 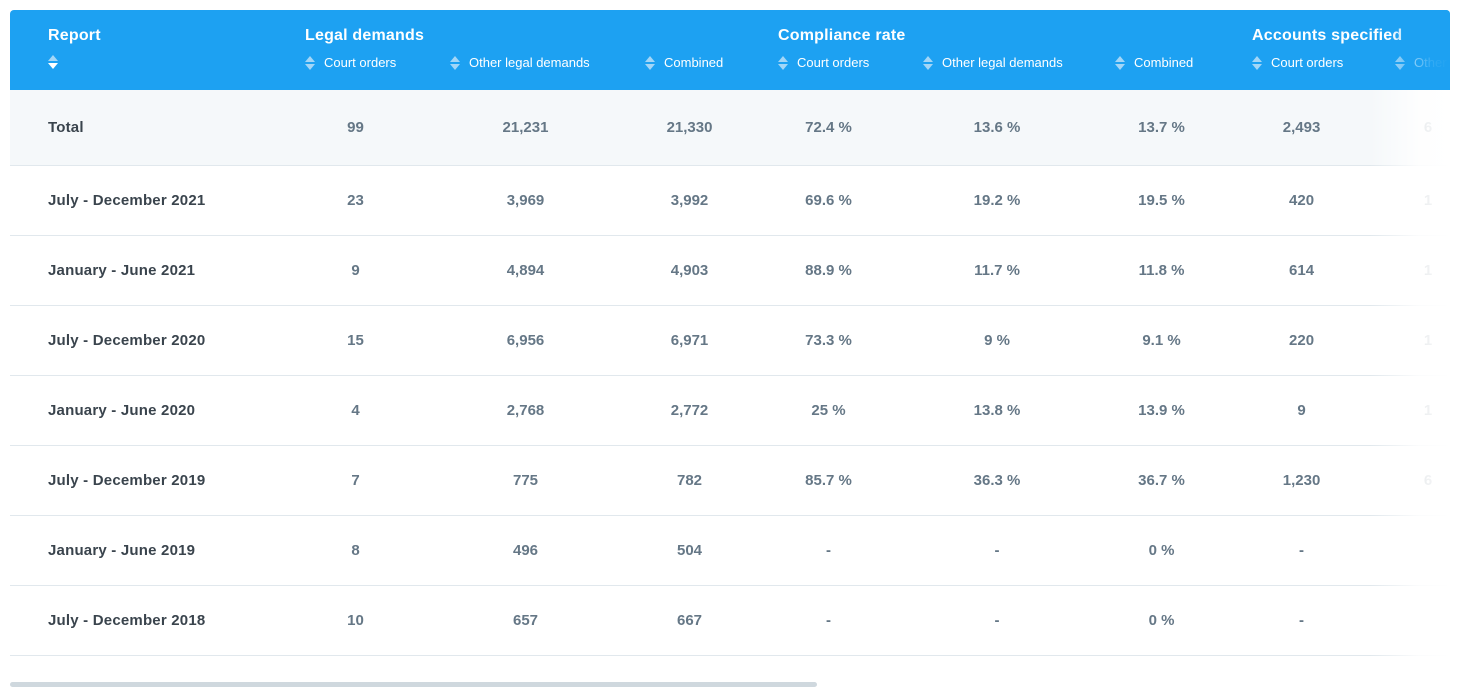 What do you see at coordinates (367, 410) in the screenshot?
I see `cell-value: 4` at bounding box center [367, 410].